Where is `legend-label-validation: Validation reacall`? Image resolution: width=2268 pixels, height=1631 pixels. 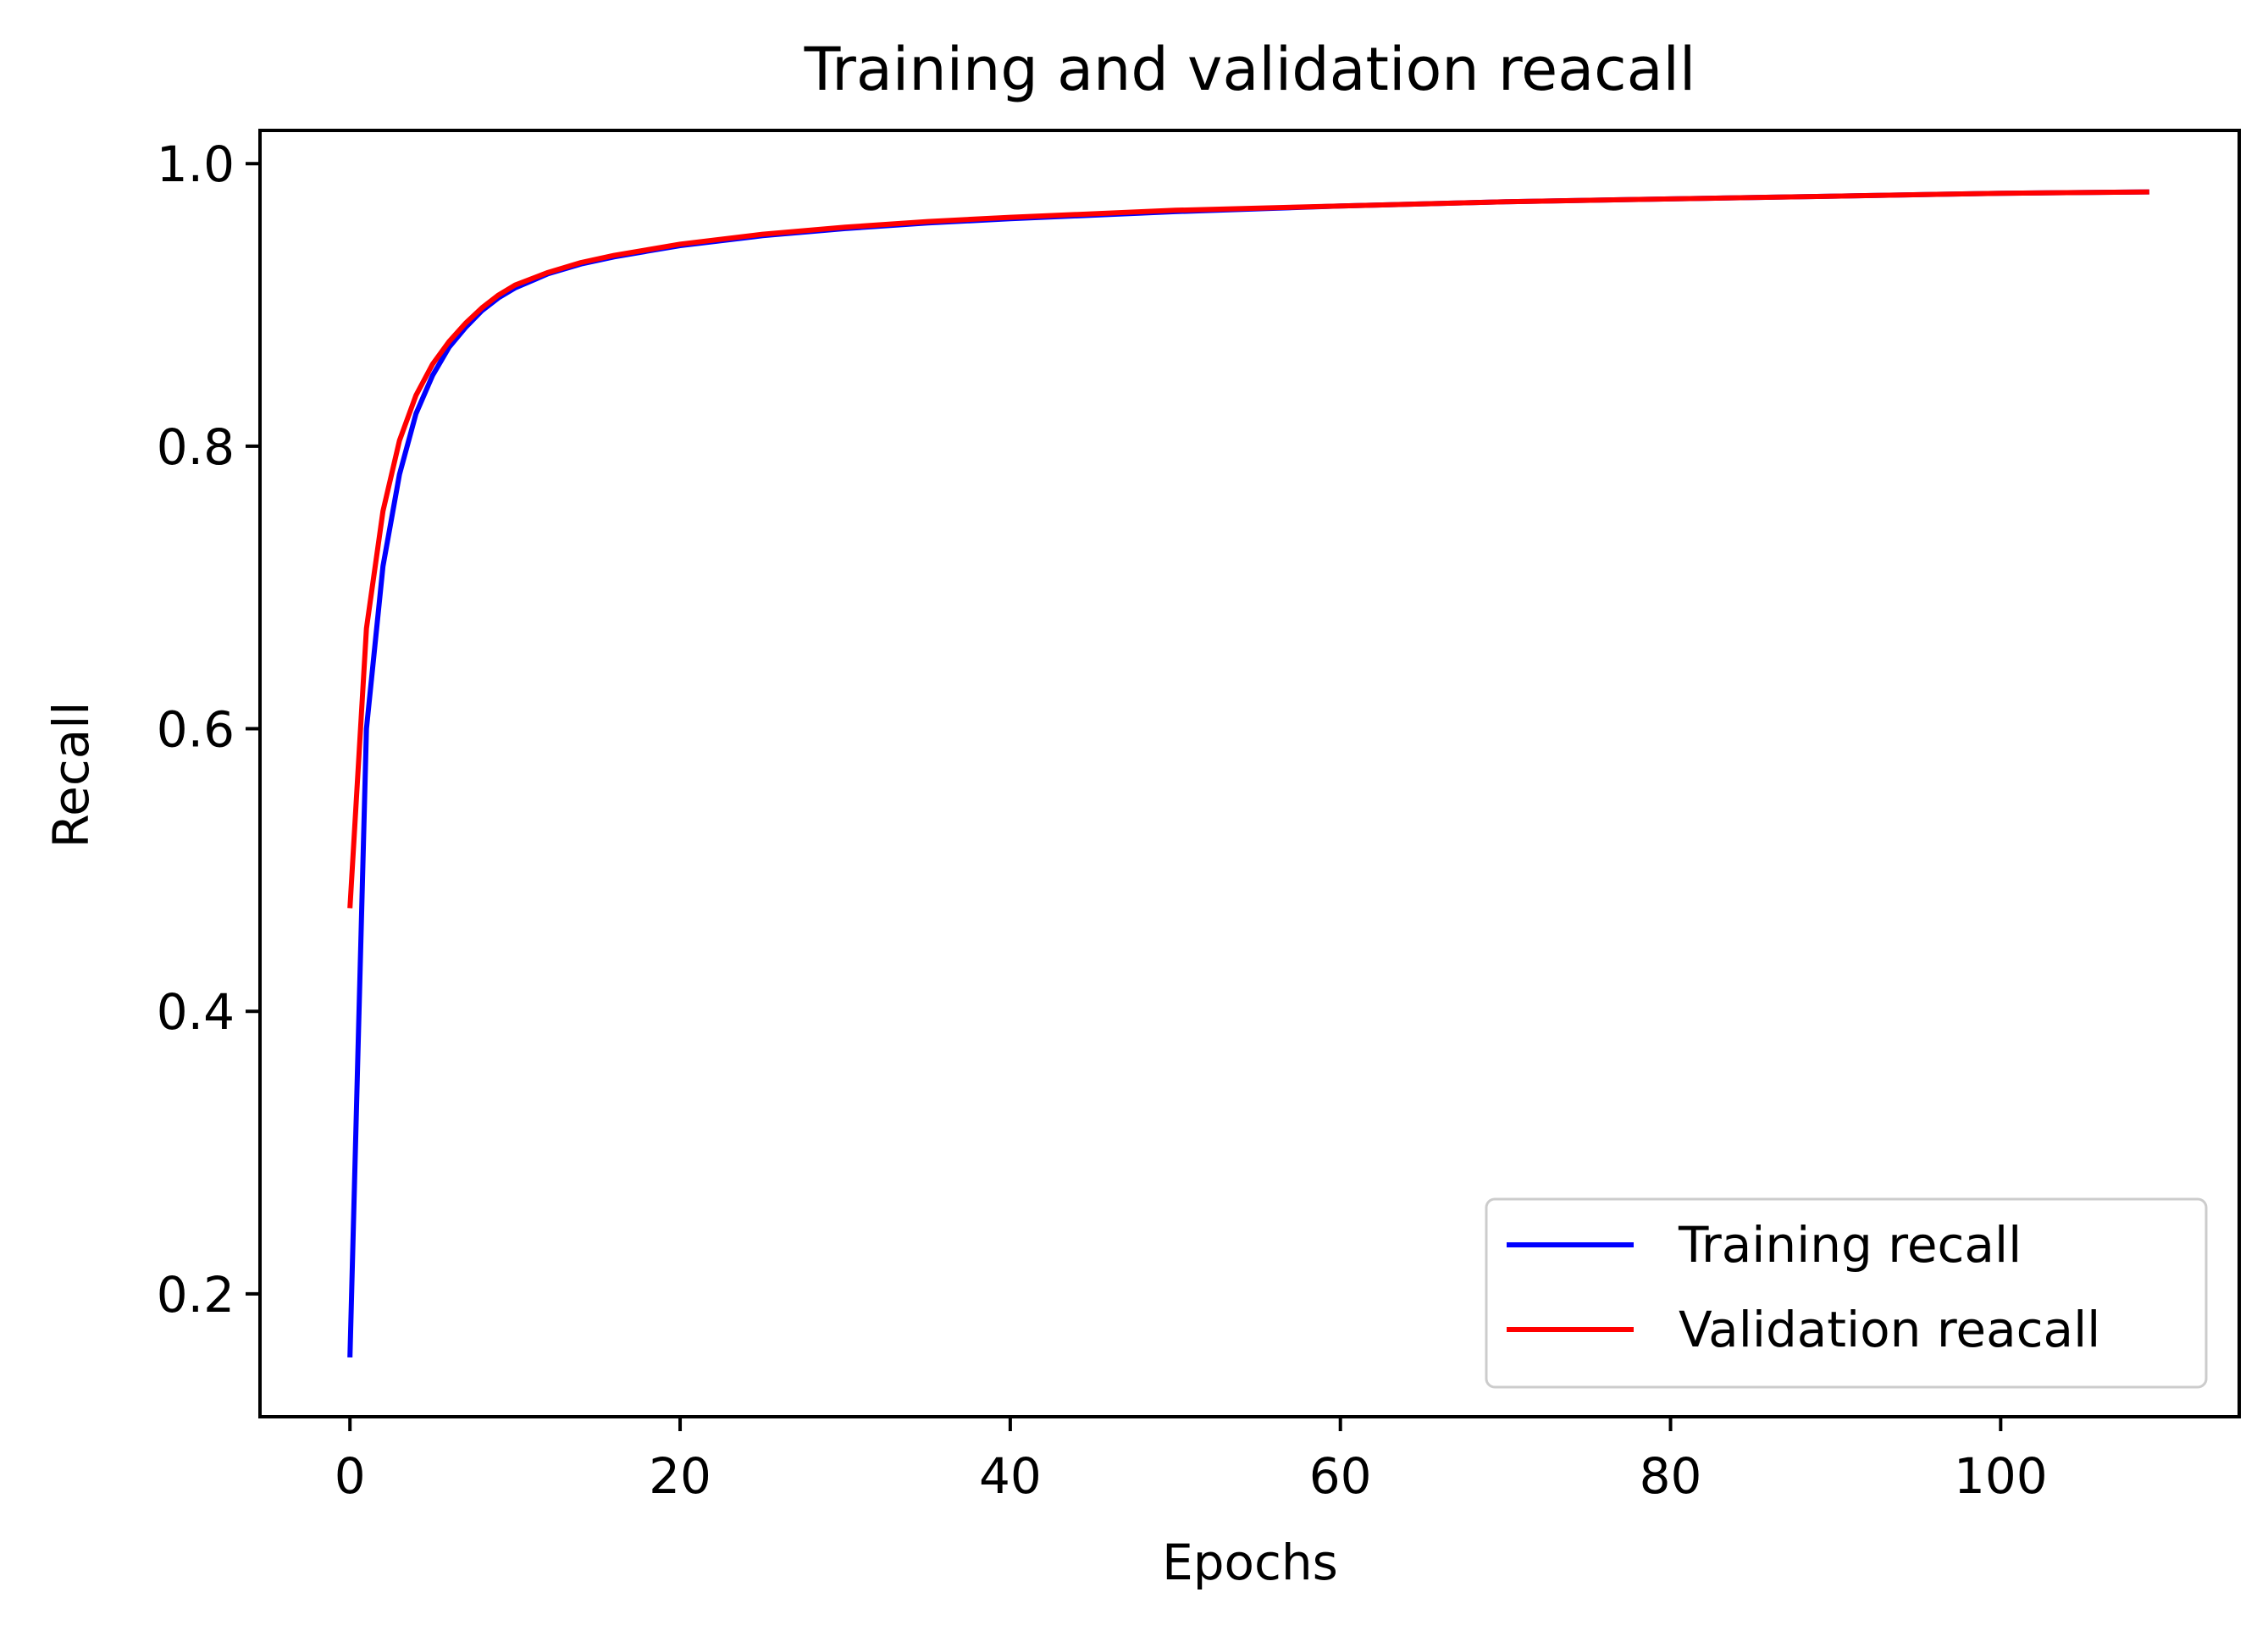 legend-label-validation: Validation reacall is located at coordinates (1889, 1329).